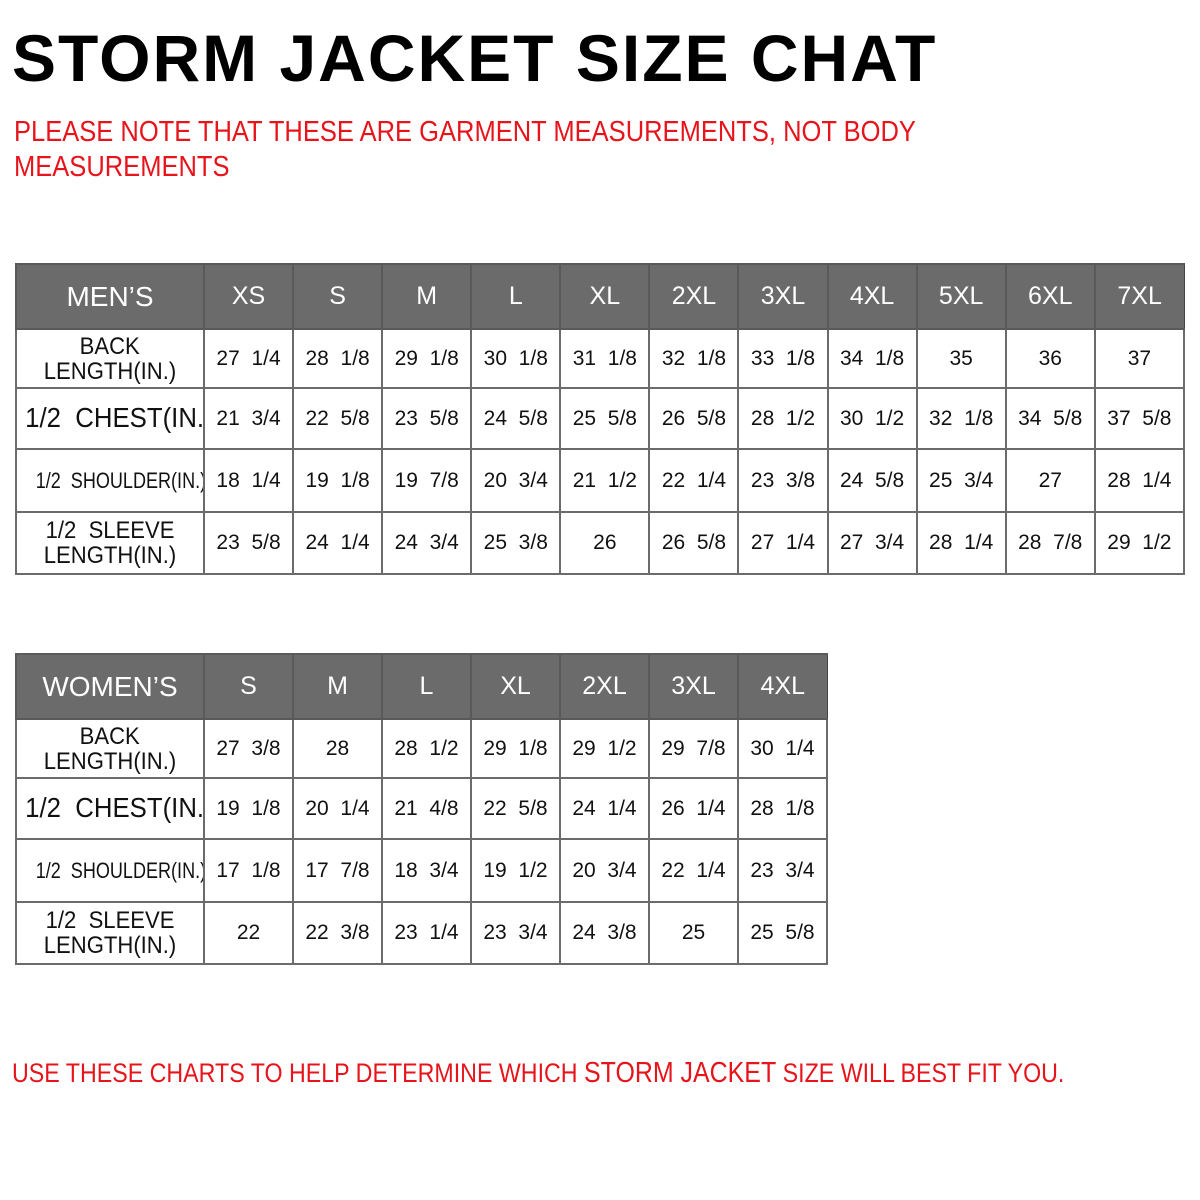 This screenshot has width=1200, height=1200. I want to click on measurement-value: 21 3/4, so click(248, 418).